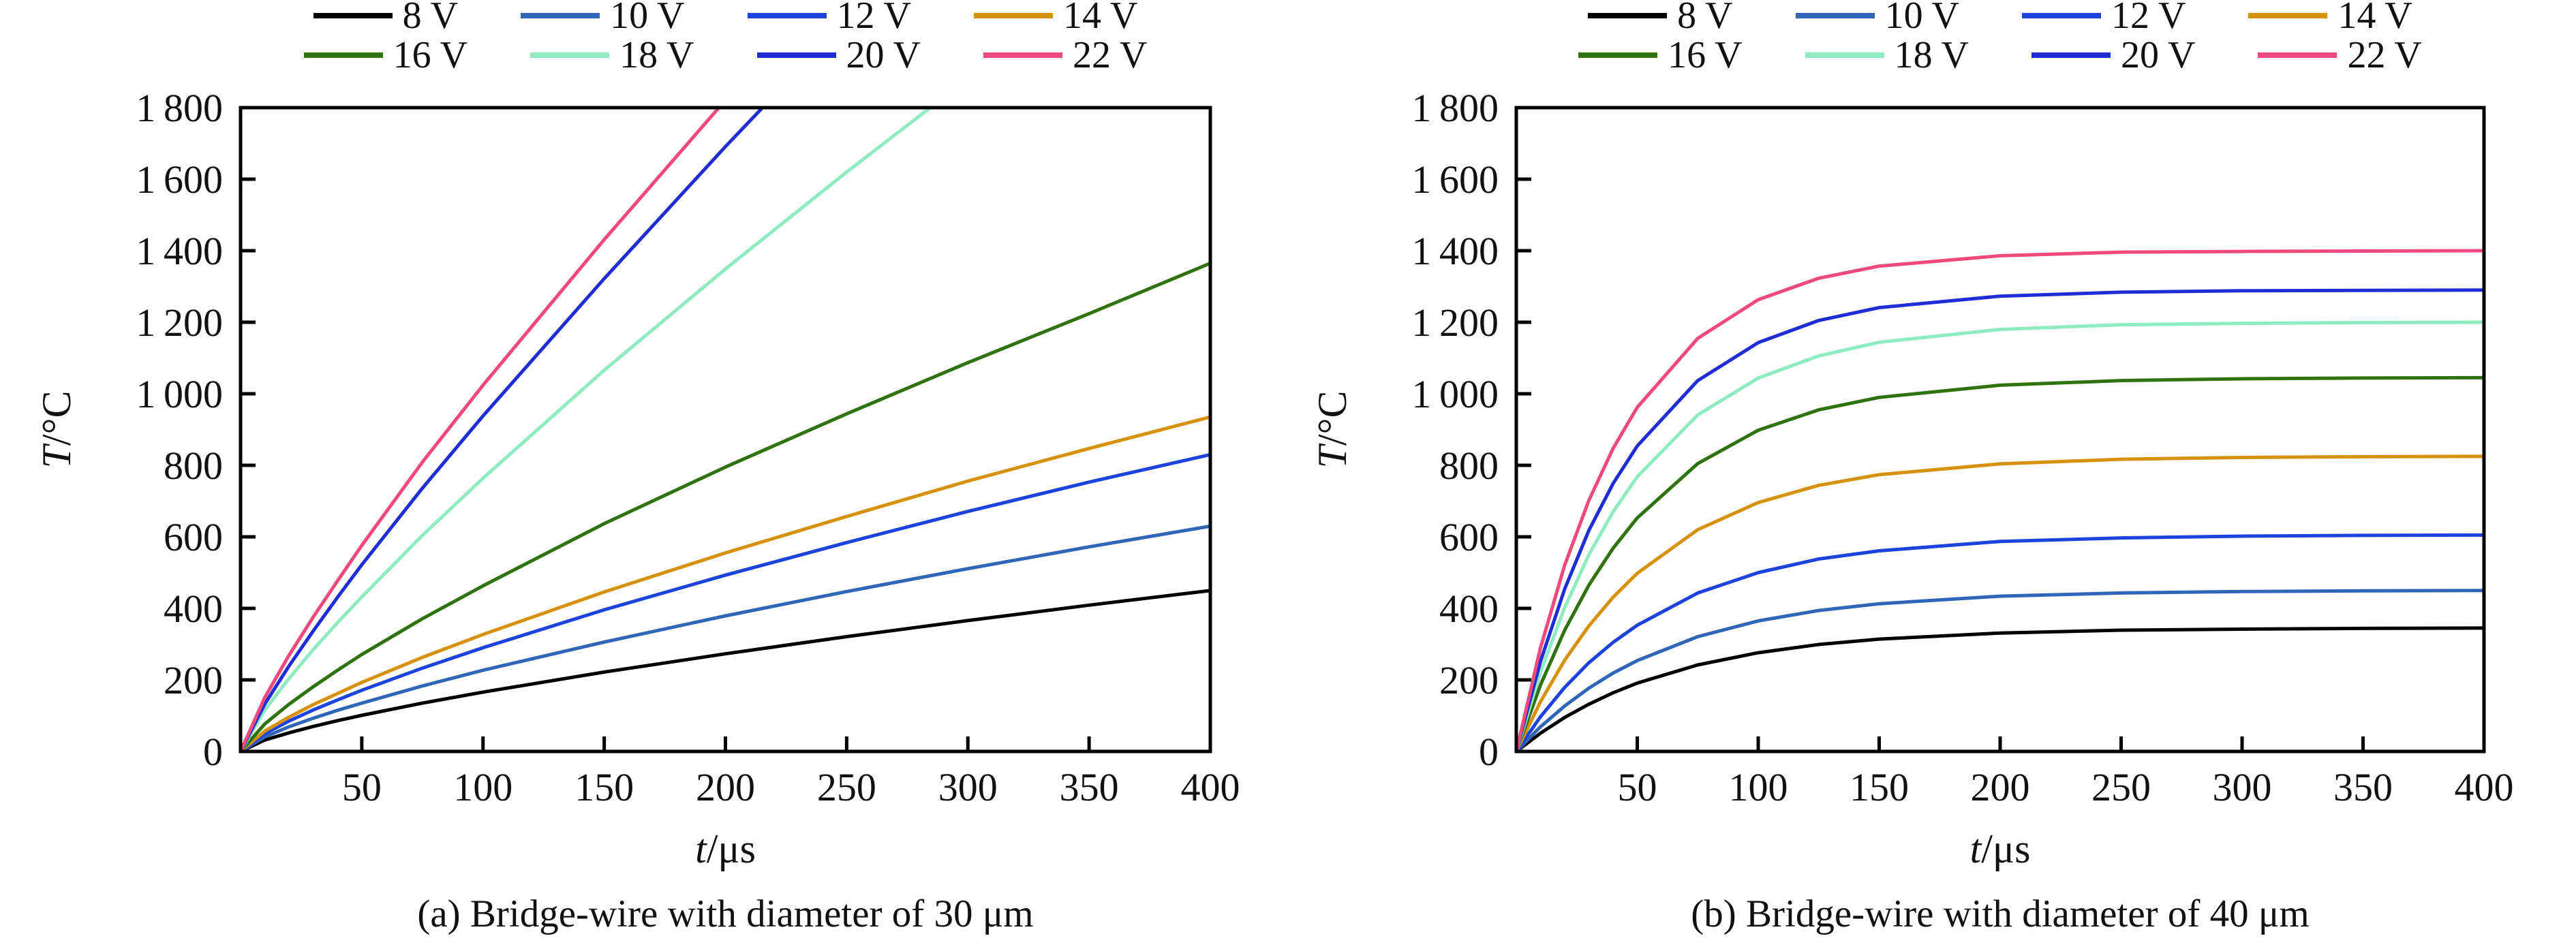 Image resolution: width=2576 pixels, height=949 pixels. What do you see at coordinates (2158, 55) in the screenshot?
I see `legend-label: 20 V` at bounding box center [2158, 55].